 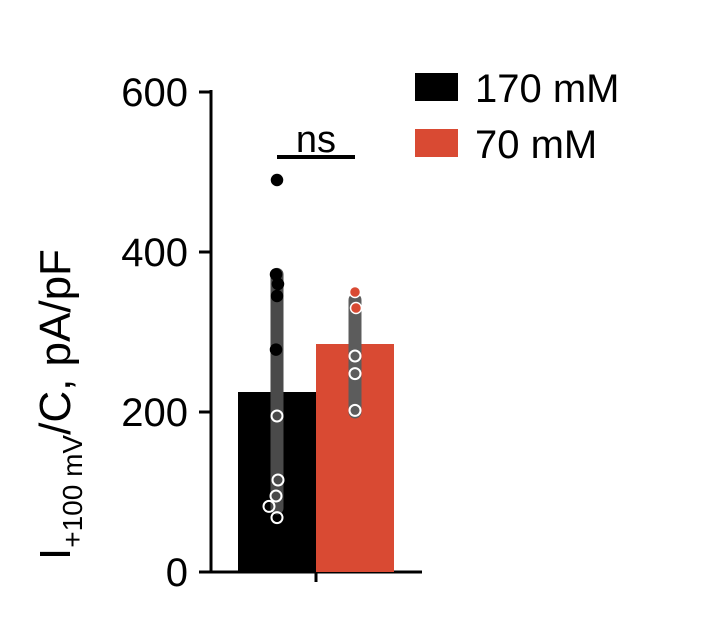 What do you see at coordinates (177, 573) in the screenshot?
I see `y-tick-label: 0` at bounding box center [177, 573].